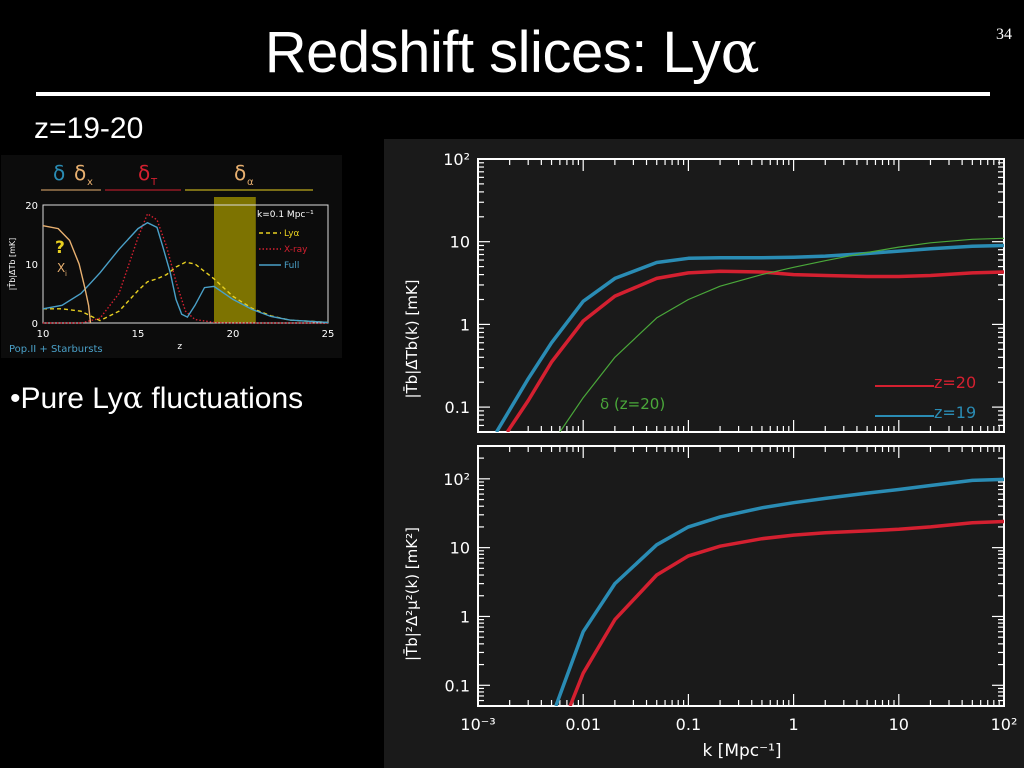 Image resolution: width=1024 pixels, height=768 pixels. I want to click on slide-title: Redshift slices: Lyα, so click(512, 52).